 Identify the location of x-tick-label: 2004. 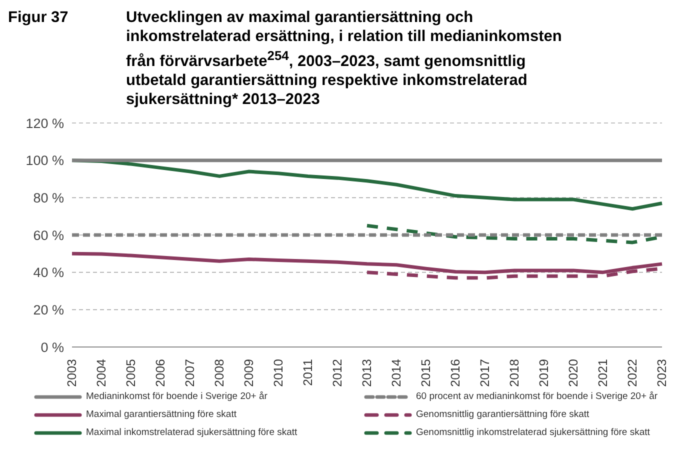
(101, 373).